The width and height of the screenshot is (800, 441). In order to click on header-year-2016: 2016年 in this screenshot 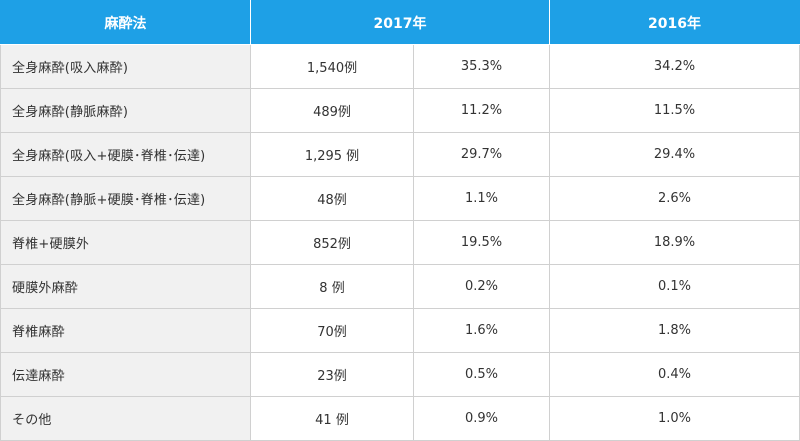, I will do `click(674, 22)`.